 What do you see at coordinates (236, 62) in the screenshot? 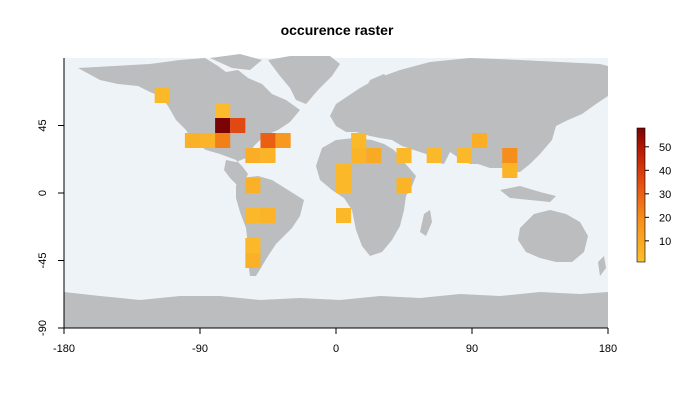
I see `land-arctic-islands` at bounding box center [236, 62].